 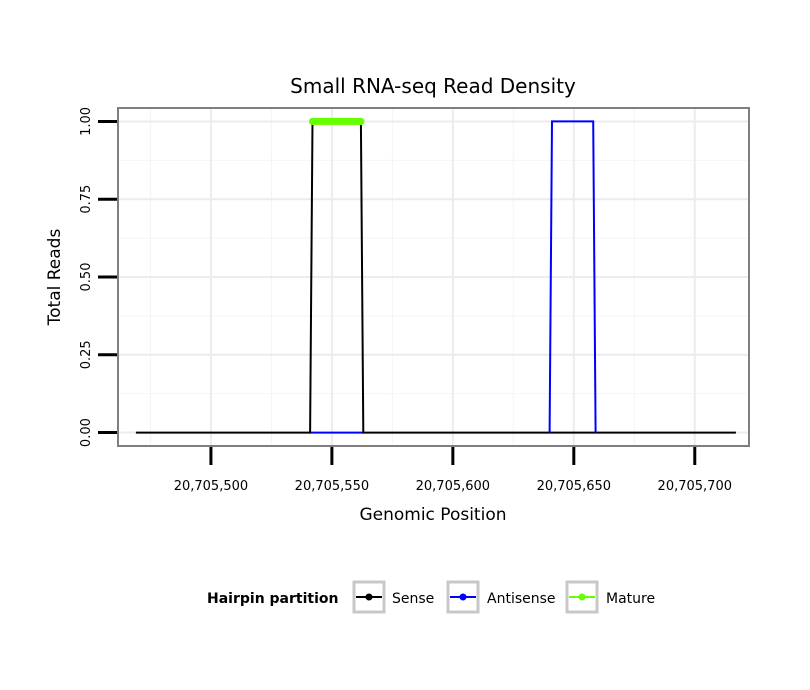 What do you see at coordinates (86, 199) in the screenshot?
I see `y-tick-label: 0.75` at bounding box center [86, 199].